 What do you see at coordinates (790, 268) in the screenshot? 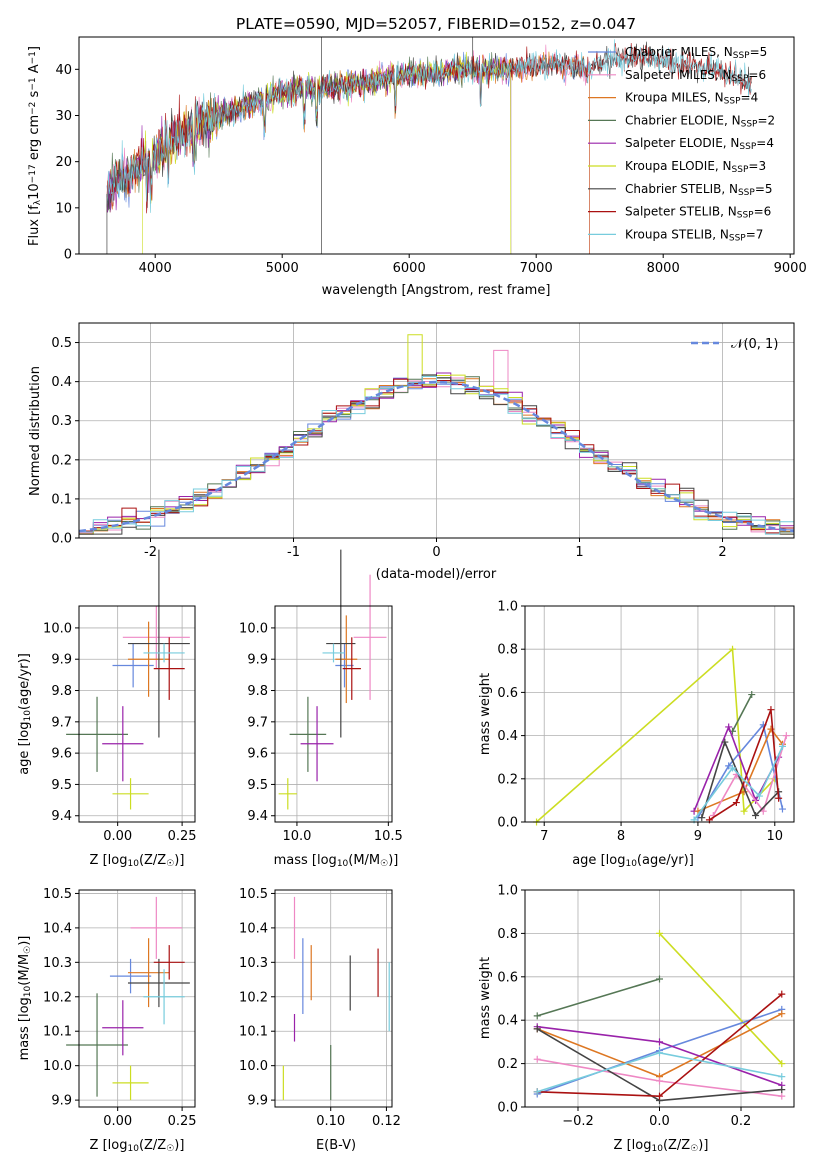
I see `x-tick-label: 9000` at bounding box center [790, 268].